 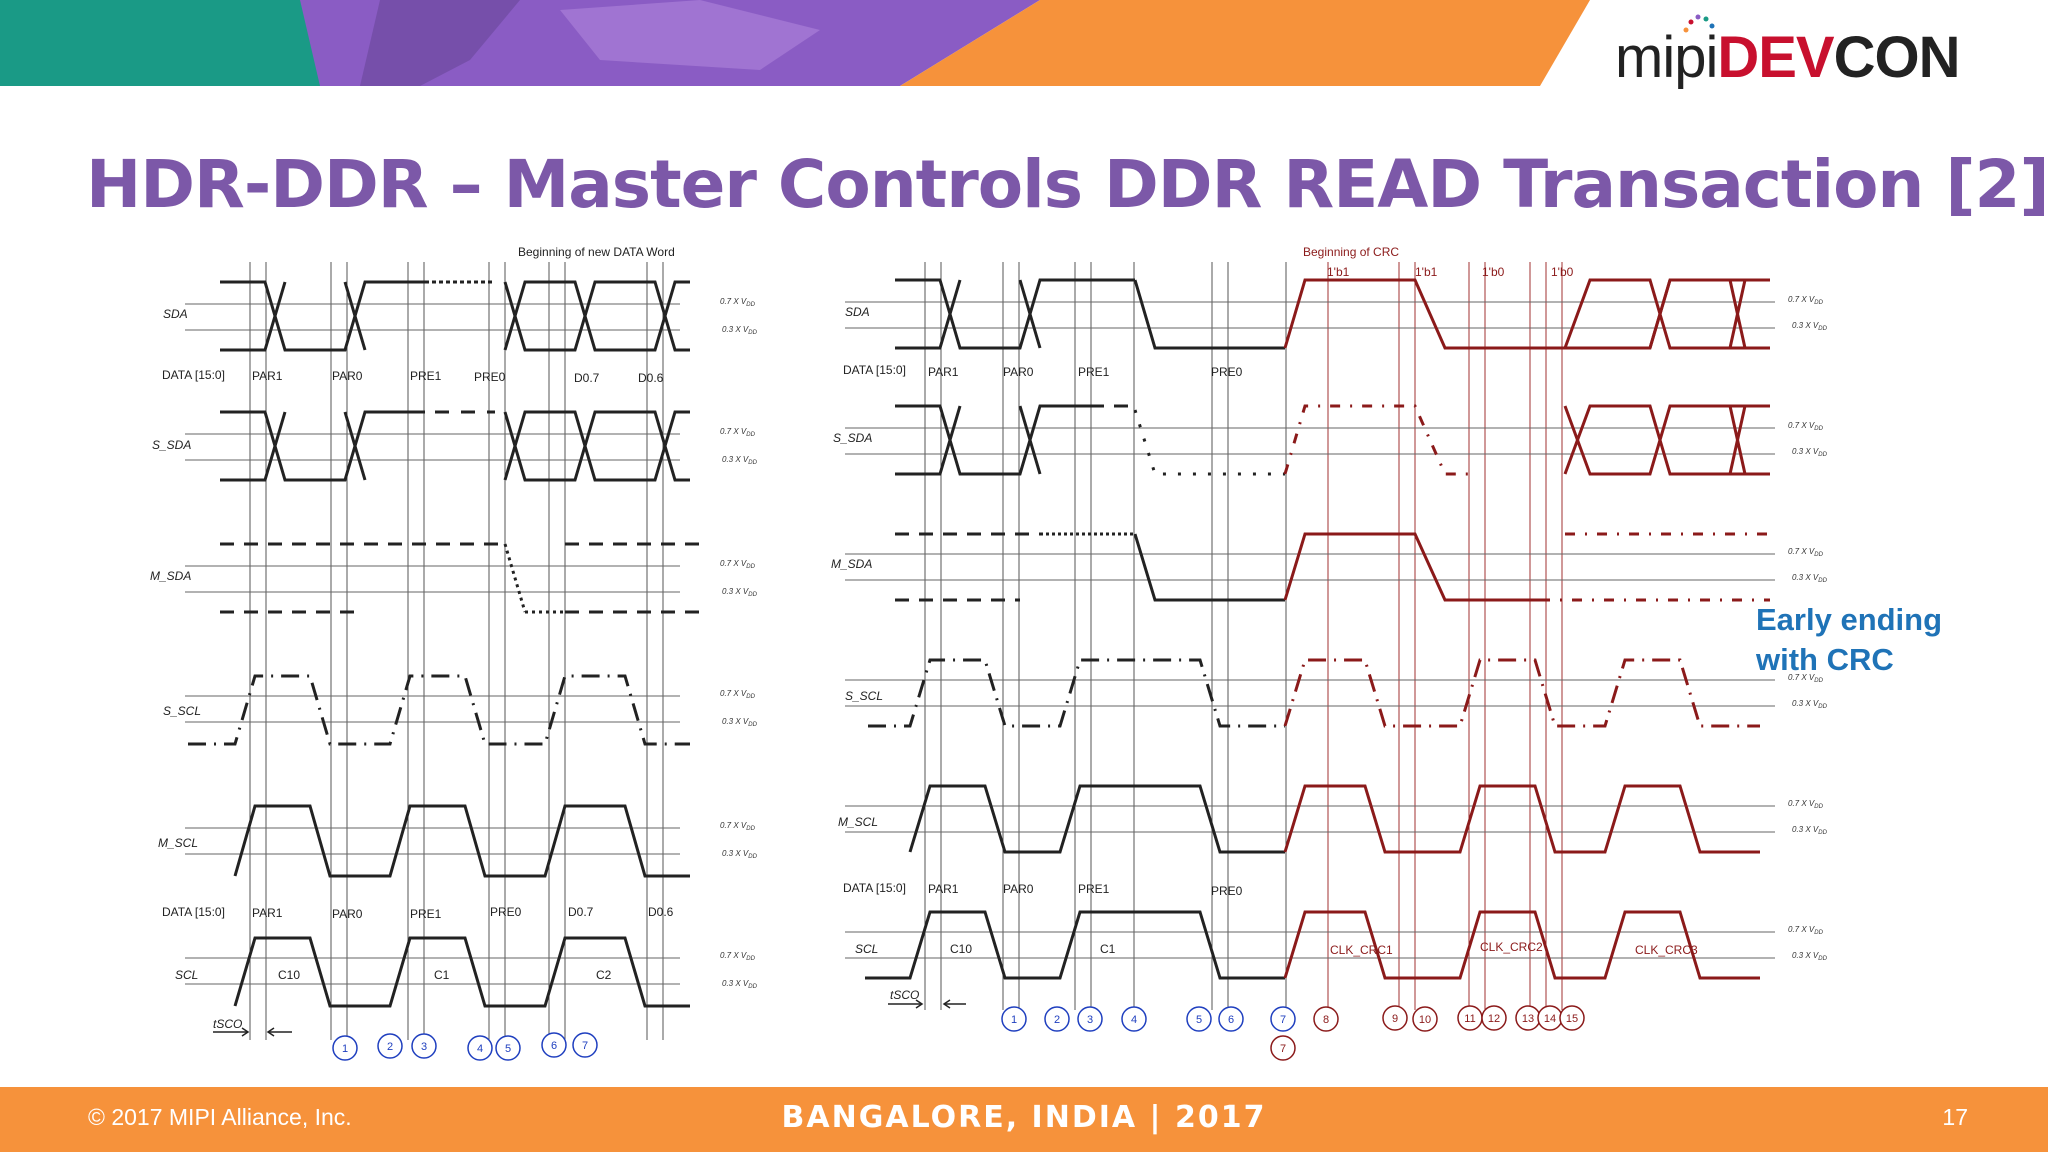 I want to click on step-marker-label: 10, so click(x=1425, y=1020).